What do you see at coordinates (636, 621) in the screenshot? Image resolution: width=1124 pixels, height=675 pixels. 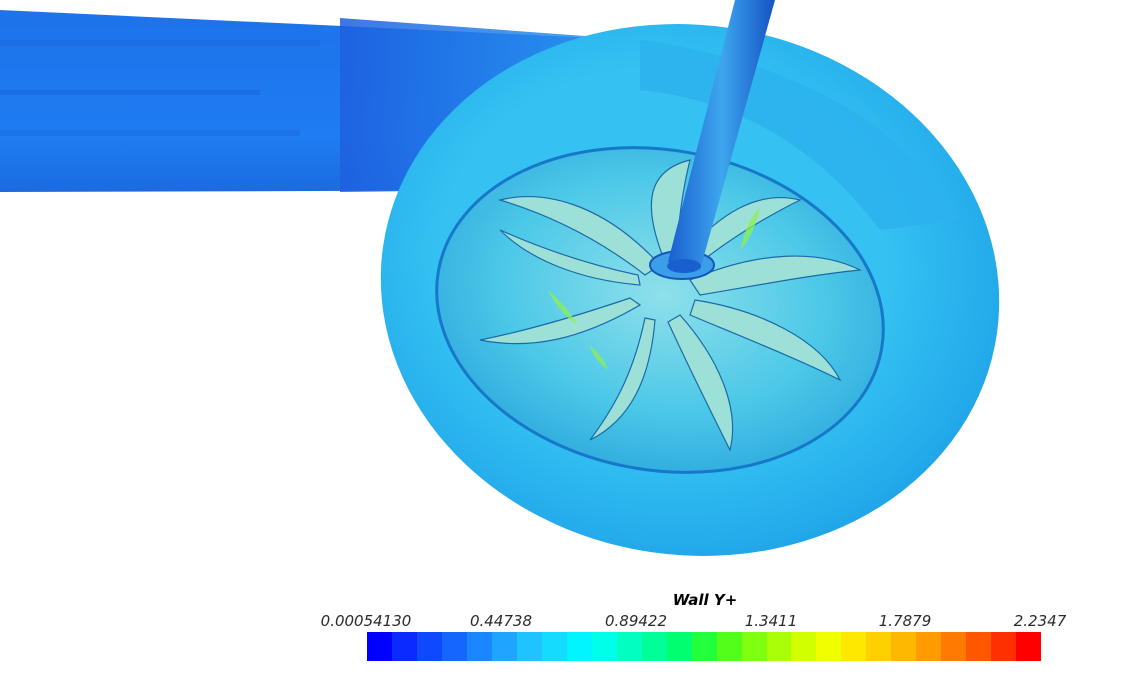 I see `legend-tick-2: 0.89422` at bounding box center [636, 621].